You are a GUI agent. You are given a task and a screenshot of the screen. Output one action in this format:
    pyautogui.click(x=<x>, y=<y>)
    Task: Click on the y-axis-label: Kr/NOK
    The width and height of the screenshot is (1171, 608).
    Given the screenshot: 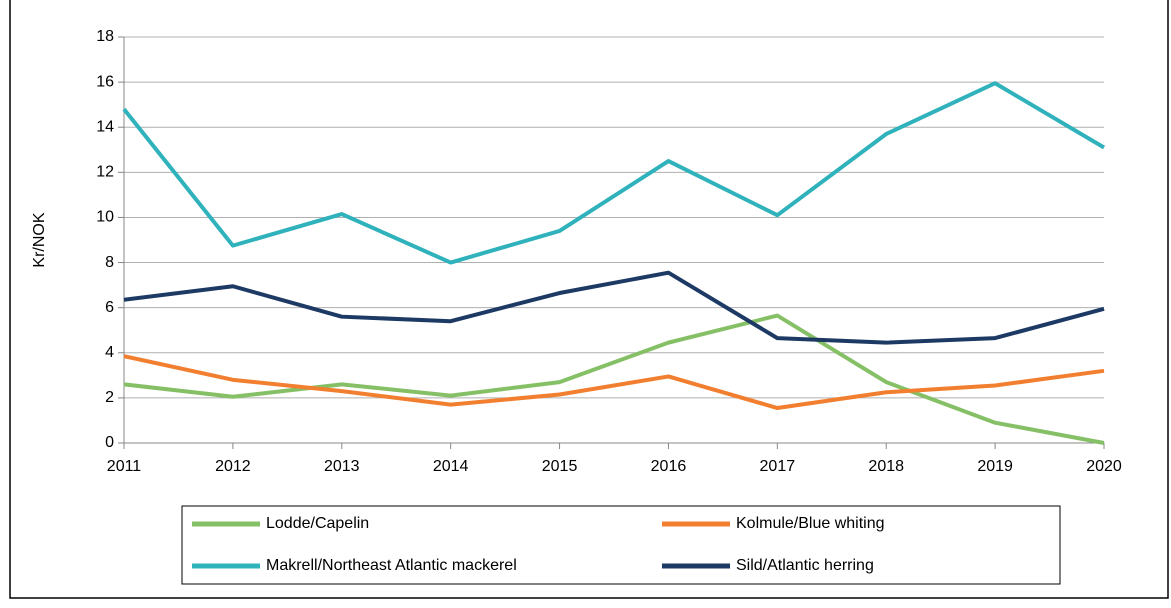 What is the action you would take?
    pyautogui.click(x=39, y=239)
    